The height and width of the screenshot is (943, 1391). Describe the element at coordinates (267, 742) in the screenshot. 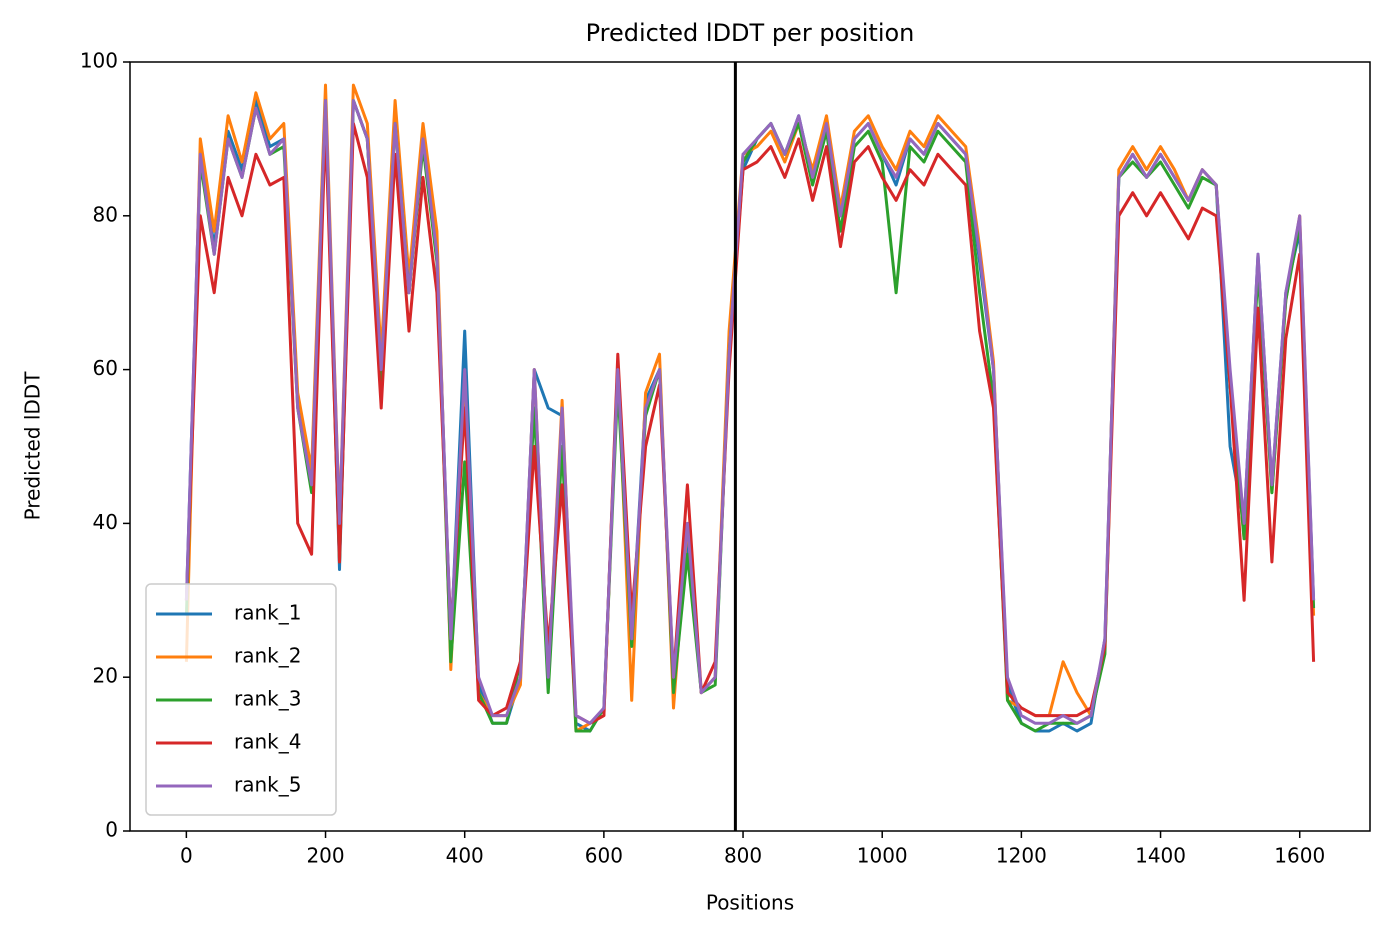

I see `legend-label: rank_4` at that location.